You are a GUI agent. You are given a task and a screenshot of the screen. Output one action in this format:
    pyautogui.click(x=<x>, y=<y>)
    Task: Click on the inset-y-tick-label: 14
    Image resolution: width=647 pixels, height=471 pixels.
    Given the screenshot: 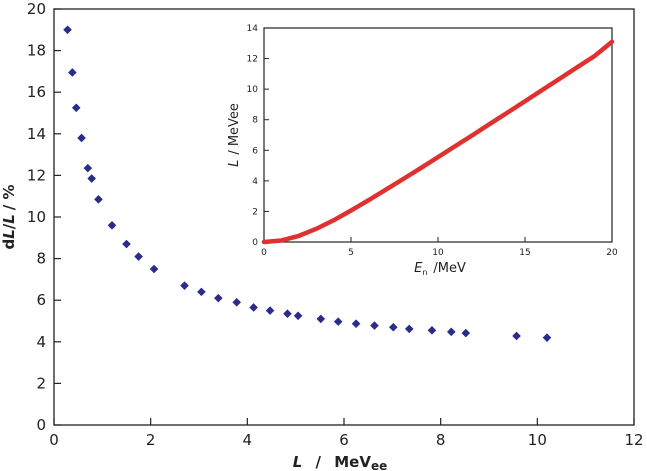 What is the action you would take?
    pyautogui.click(x=253, y=29)
    